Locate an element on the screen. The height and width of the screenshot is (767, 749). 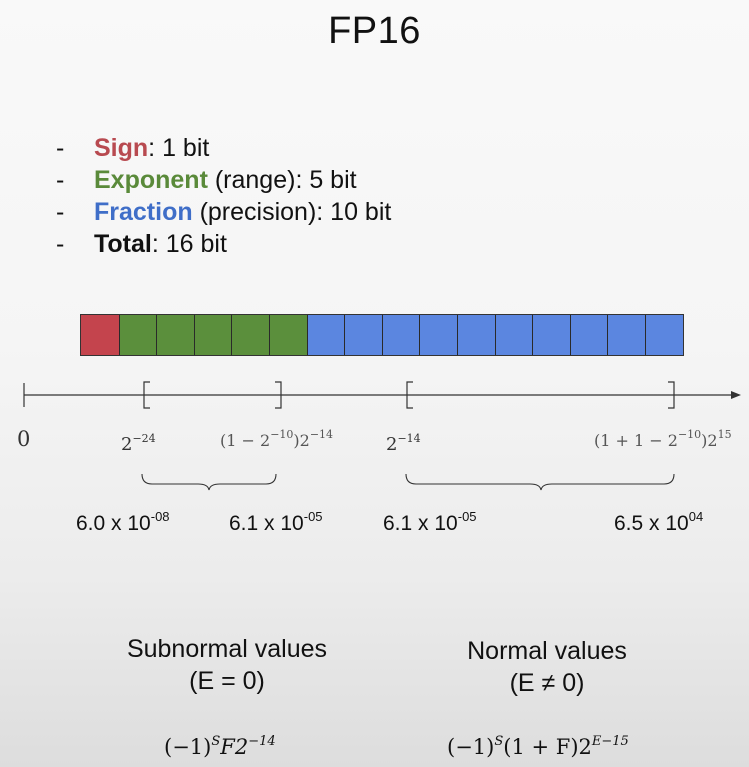
normal-max-expression: (1 + 1 − 2−10)215 is located at coordinates (663, 439).